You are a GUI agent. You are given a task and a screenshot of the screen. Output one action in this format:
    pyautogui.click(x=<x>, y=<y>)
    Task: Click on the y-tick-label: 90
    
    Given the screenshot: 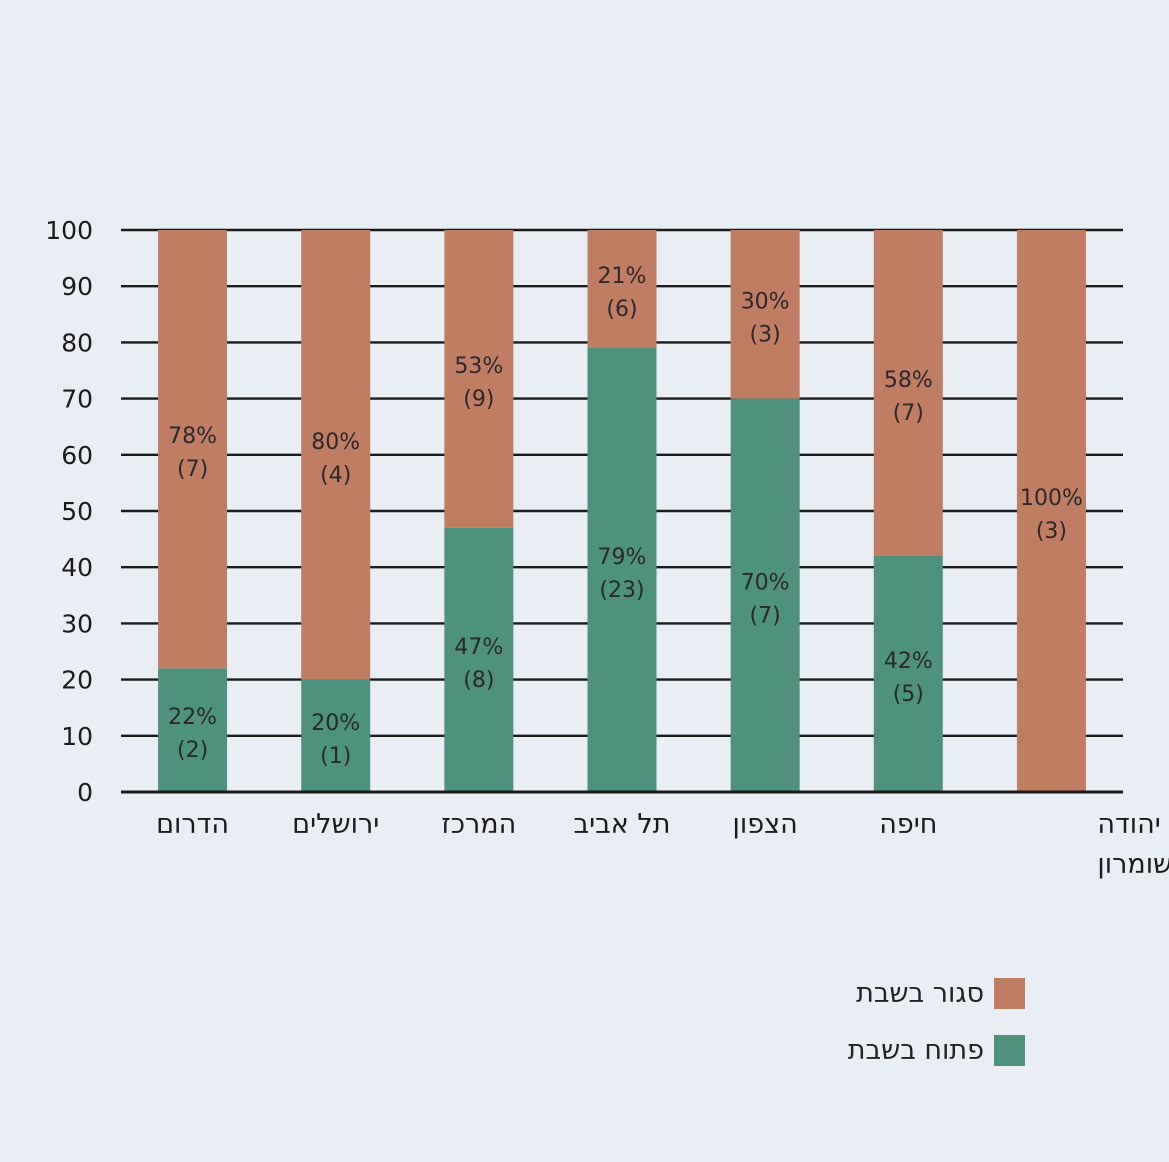 What is the action you would take?
    pyautogui.click(x=77, y=286)
    